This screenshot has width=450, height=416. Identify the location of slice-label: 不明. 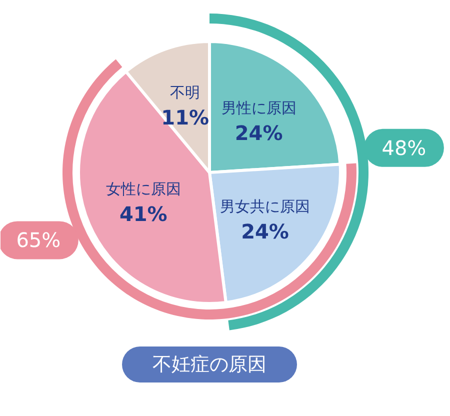
(185, 93).